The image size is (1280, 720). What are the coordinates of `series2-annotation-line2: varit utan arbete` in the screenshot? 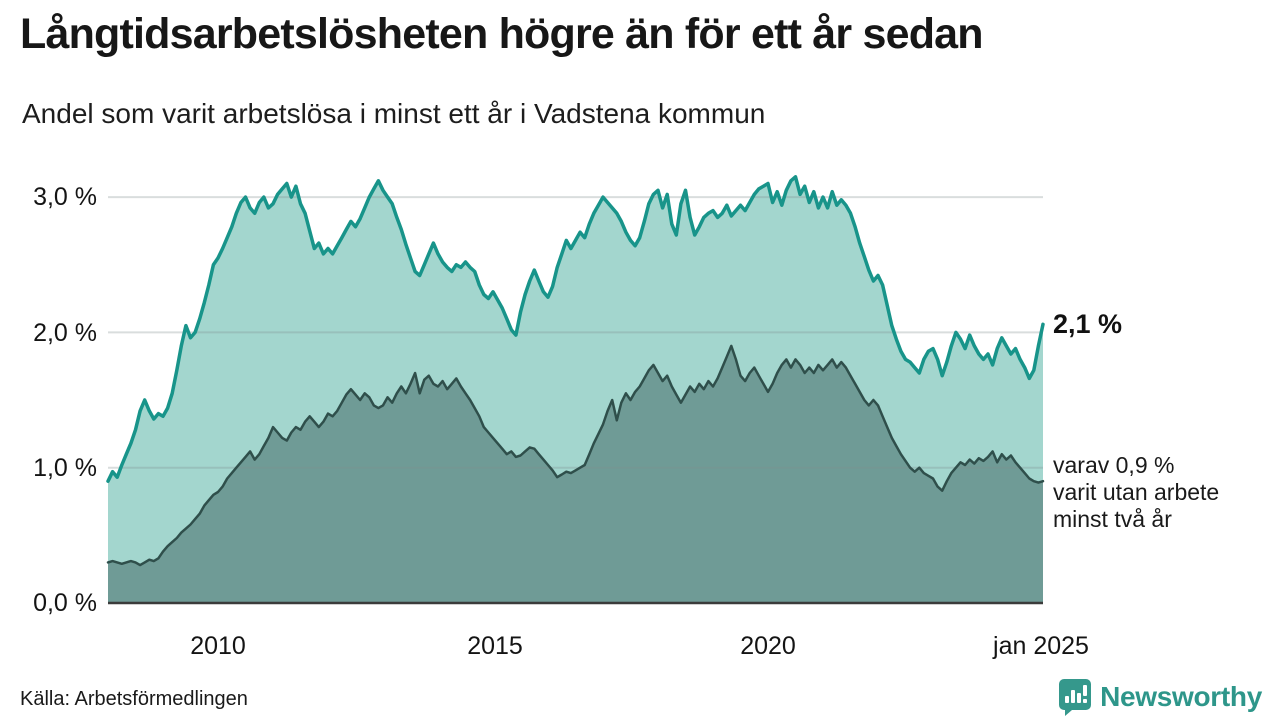 It's located at (1136, 492).